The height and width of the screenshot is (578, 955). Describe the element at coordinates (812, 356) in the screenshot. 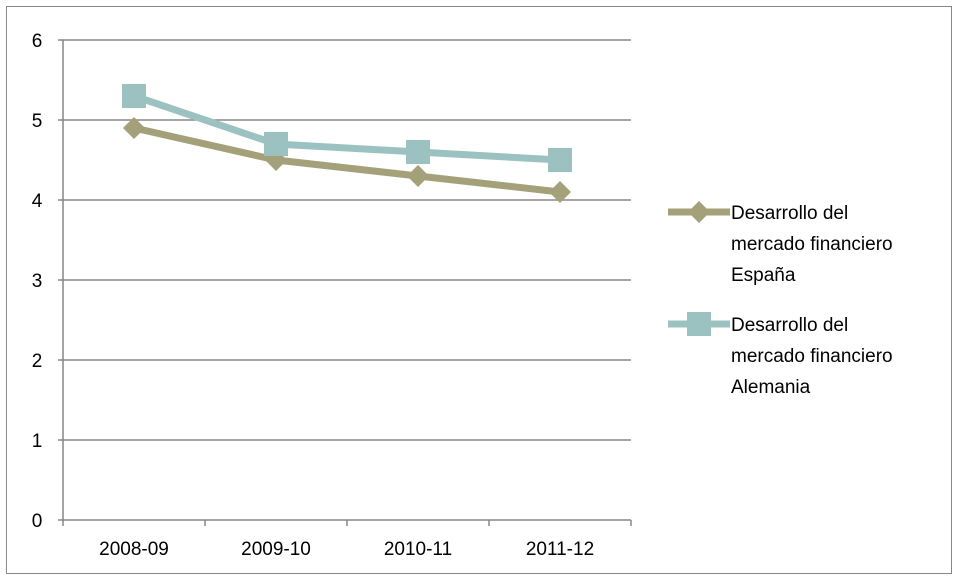

I see `legend-label: Desarrollo del mercado financiero Alemania` at that location.